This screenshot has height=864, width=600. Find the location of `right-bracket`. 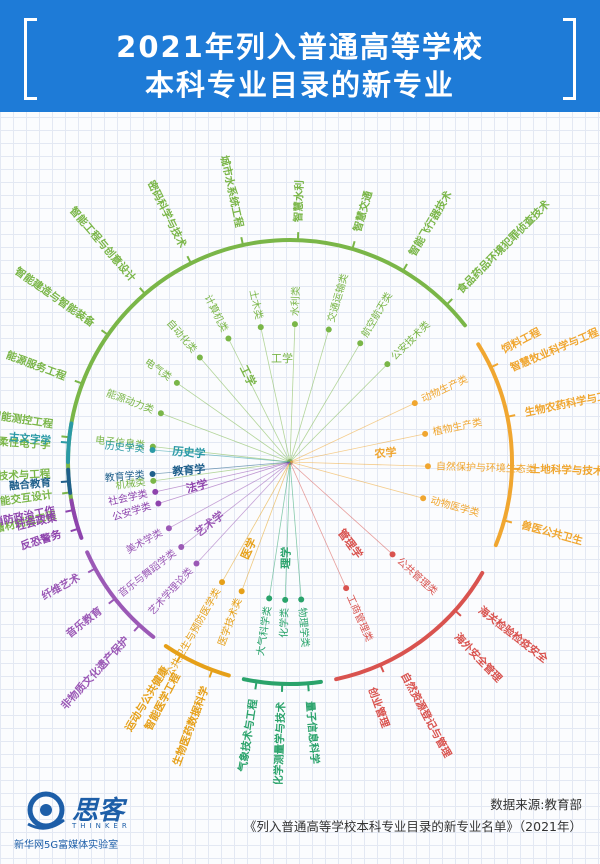

right-bracket is located at coordinates (569, 59).